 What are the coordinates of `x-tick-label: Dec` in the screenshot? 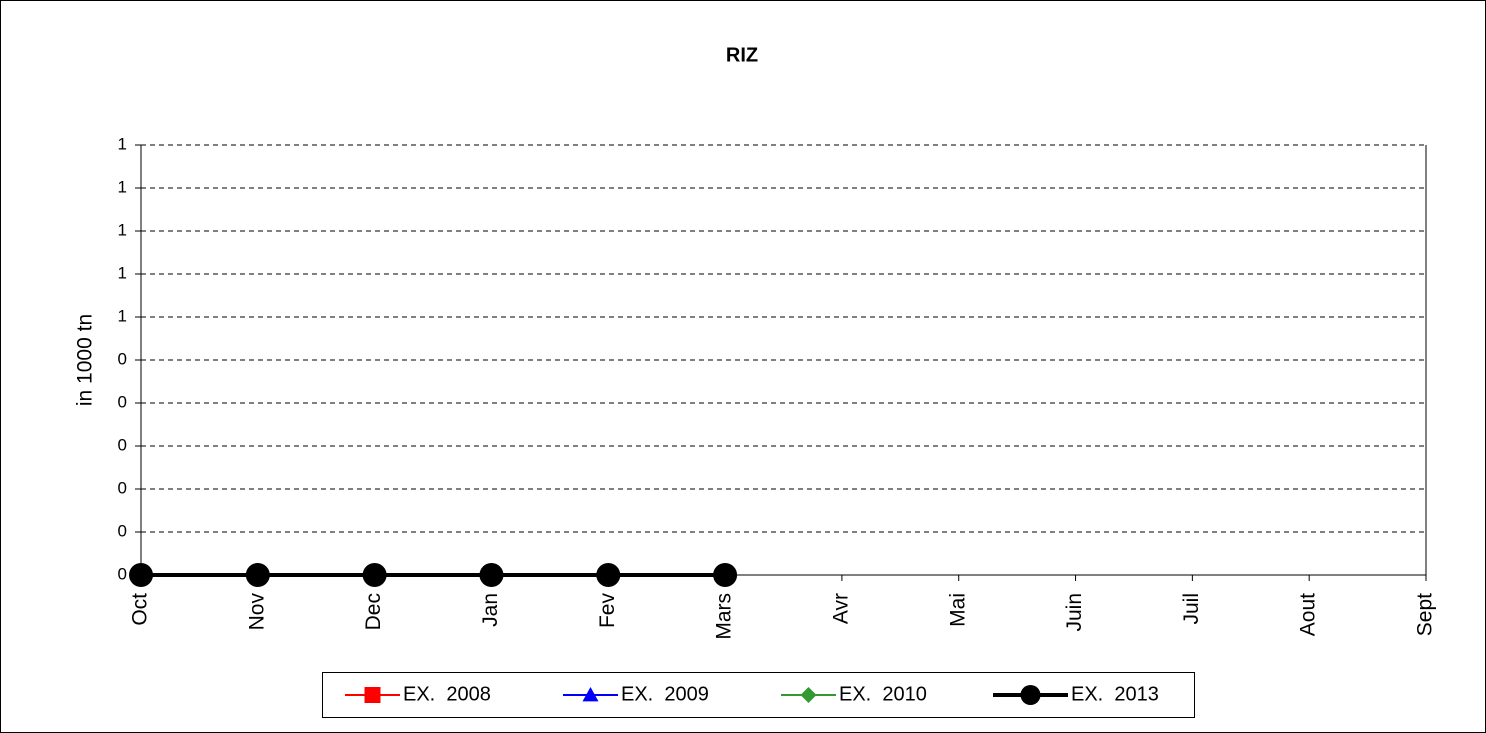 It's located at (373, 611).